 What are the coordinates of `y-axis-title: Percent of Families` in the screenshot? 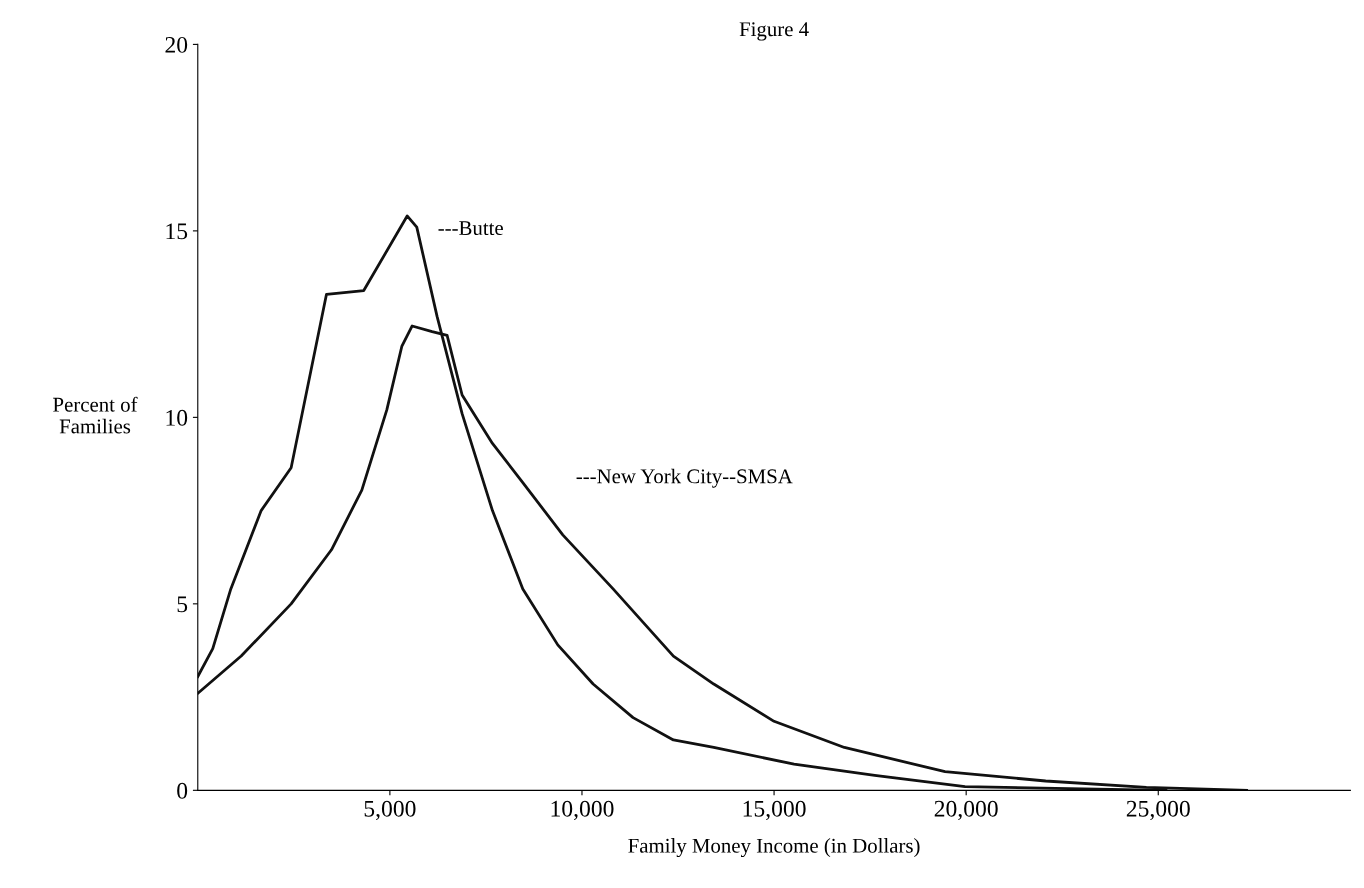 It's located at (95, 415).